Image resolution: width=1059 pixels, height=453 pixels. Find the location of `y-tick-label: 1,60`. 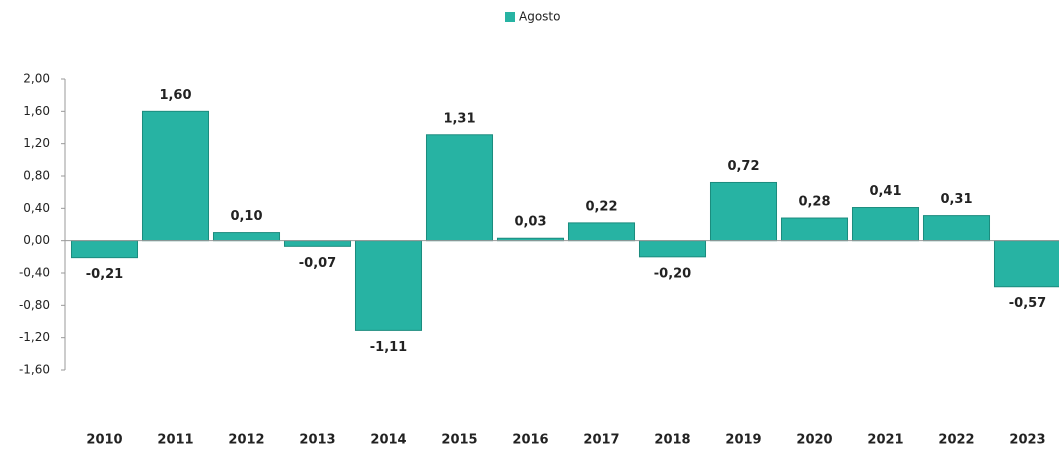

y-tick-label: 1,60 is located at coordinates (36, 111).